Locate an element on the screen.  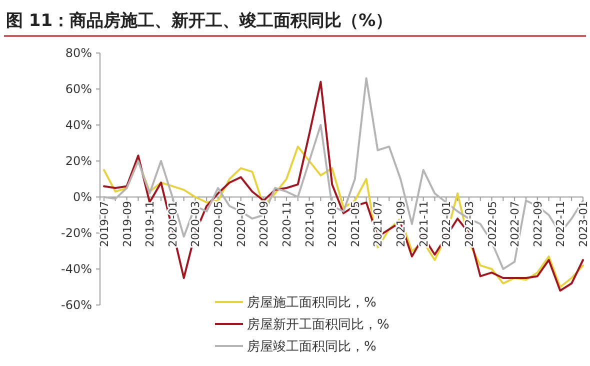
x-tick-label: 2022-07 is located at coordinates (515, 224).